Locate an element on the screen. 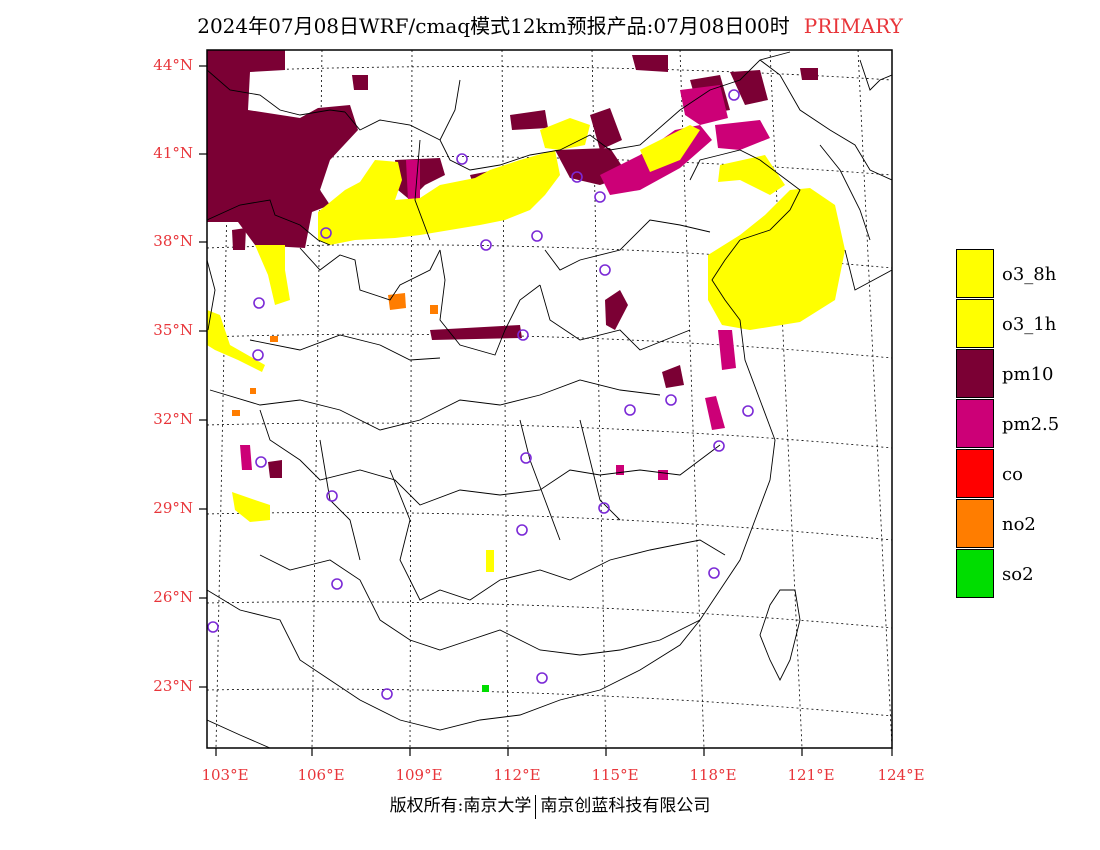  lat-label-35n: 35°N is located at coordinates (173, 330).